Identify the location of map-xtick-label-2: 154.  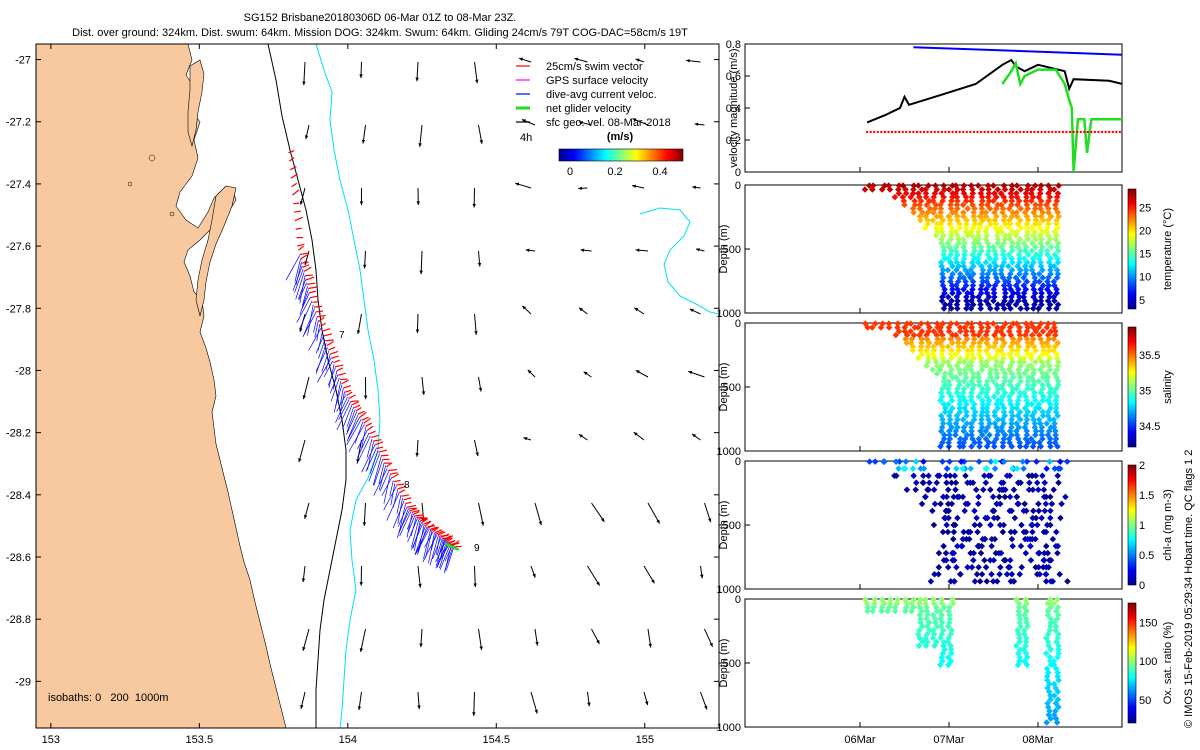
(348, 740).